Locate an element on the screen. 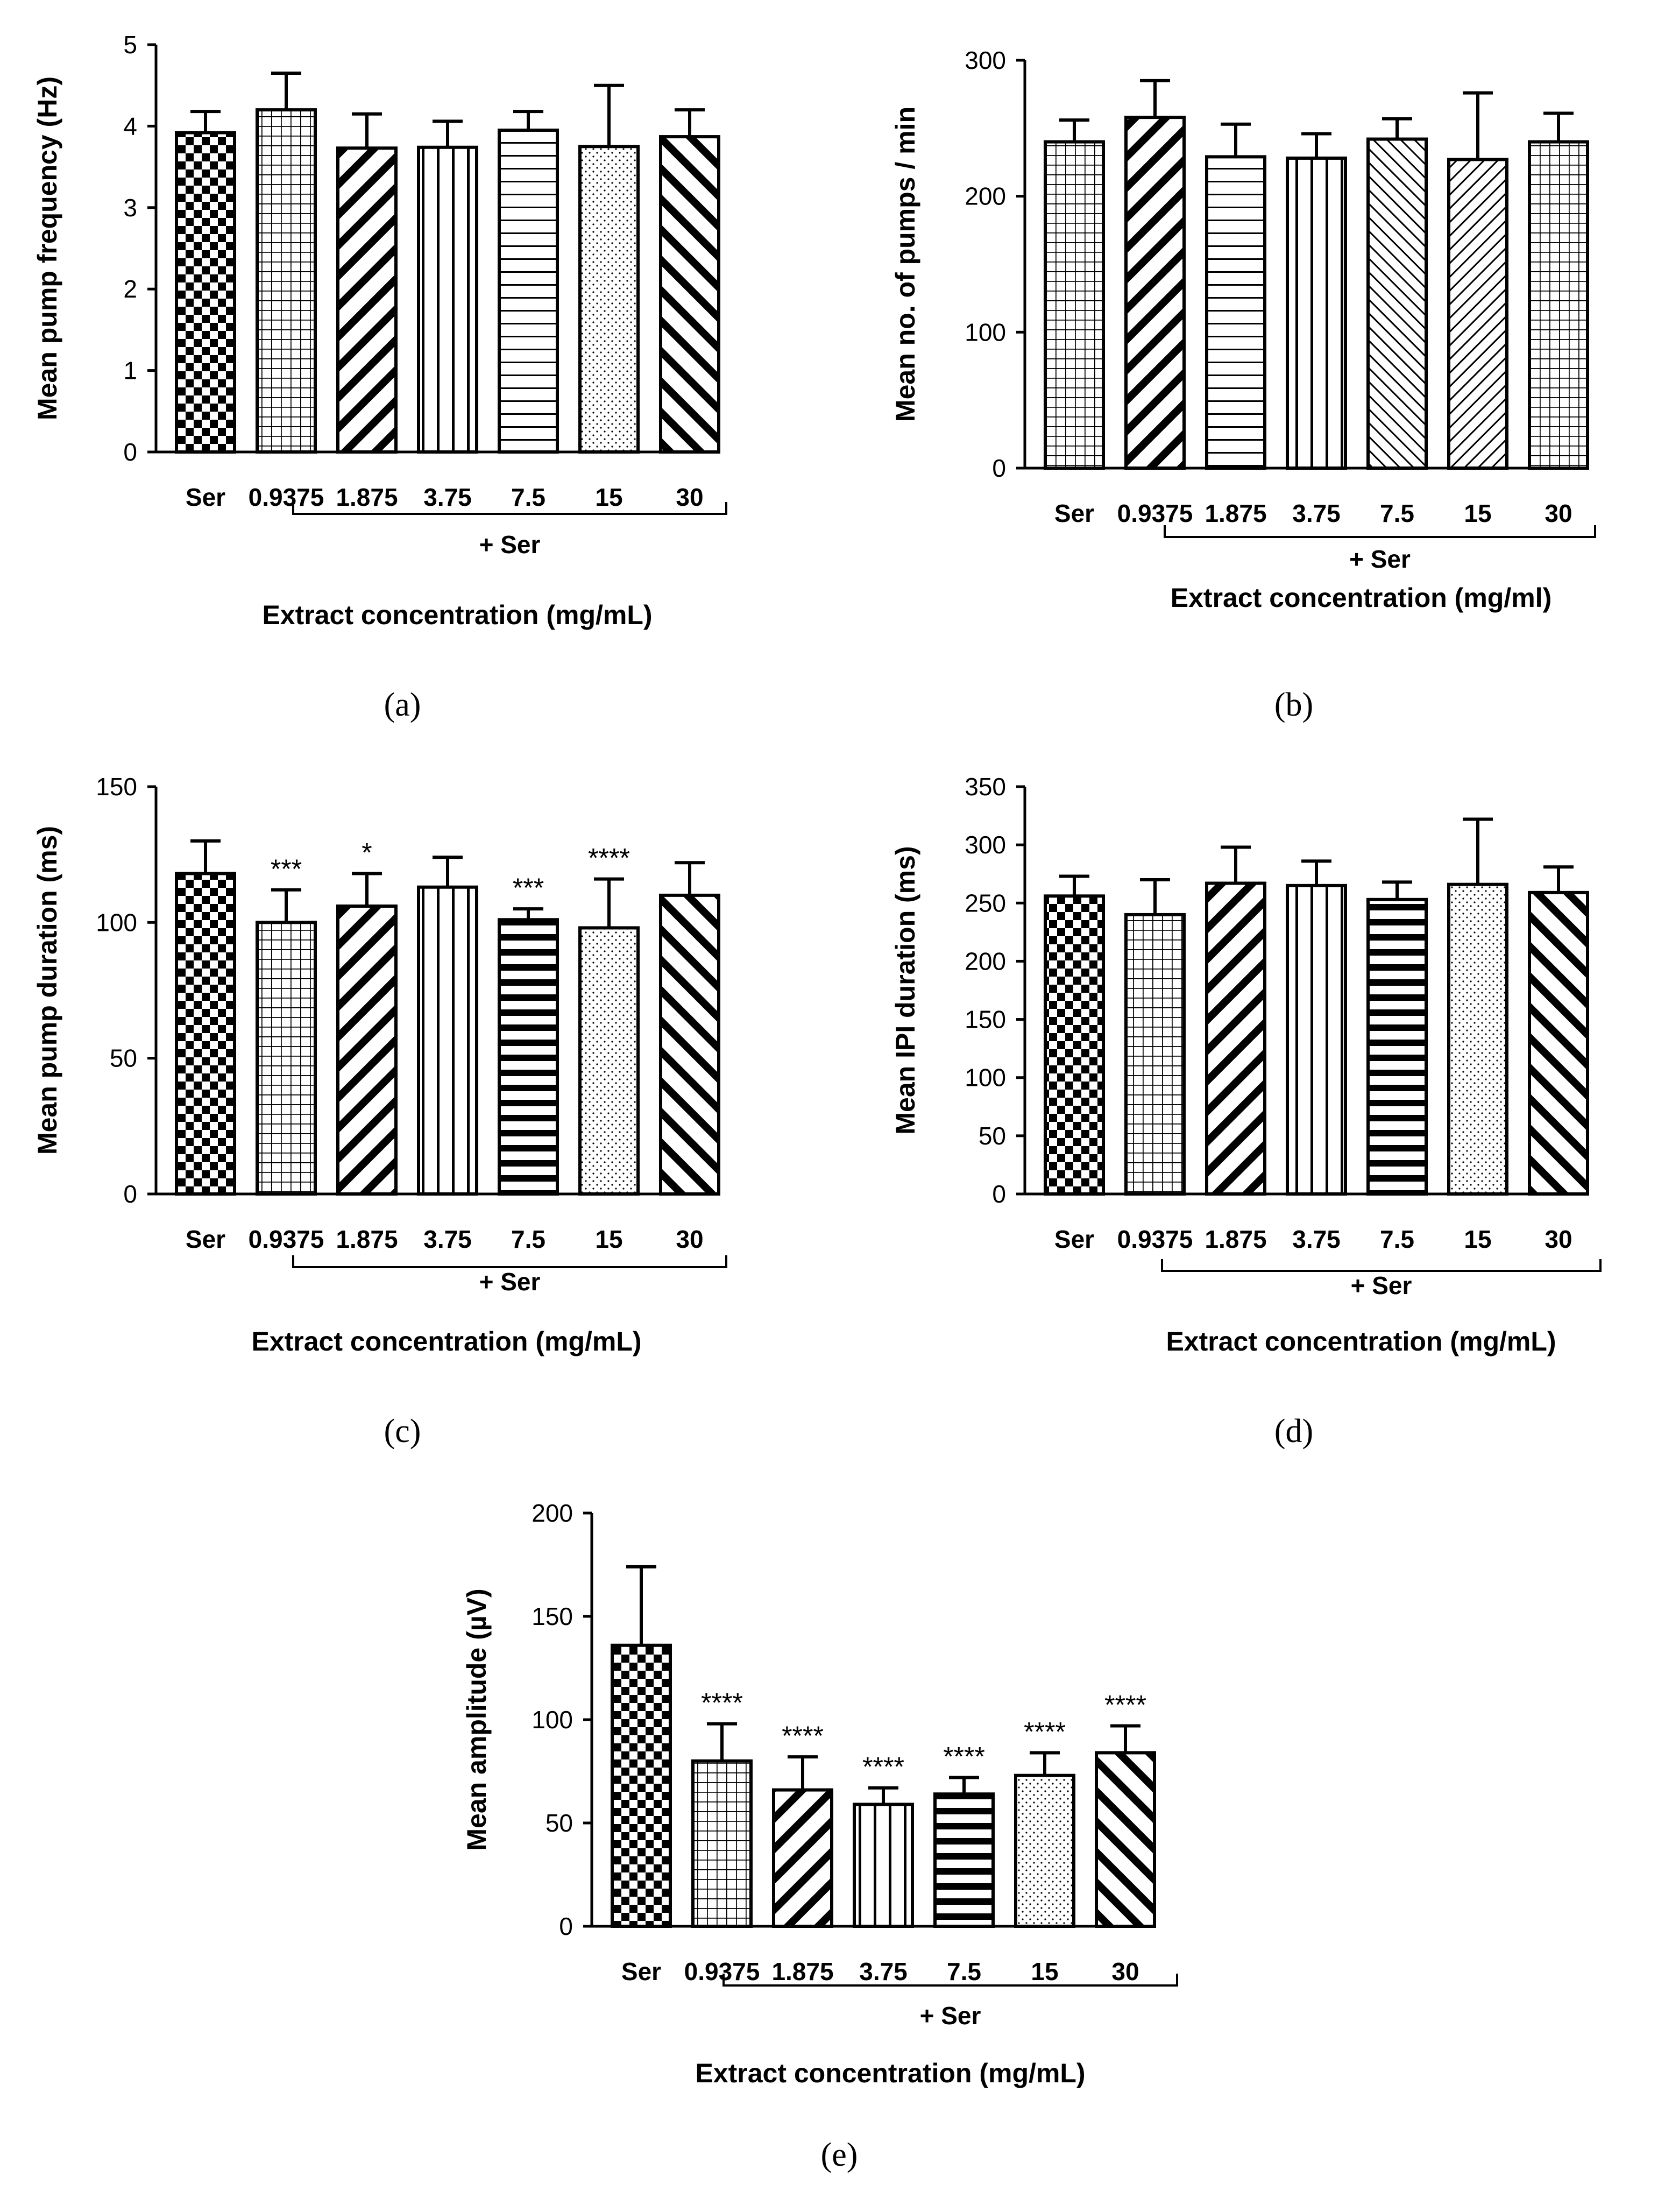 Image resolution: width=1679 pixels, height=2212 pixels. y-axis-label: Mean pump frequency (Hz) is located at coordinates (47, 248).